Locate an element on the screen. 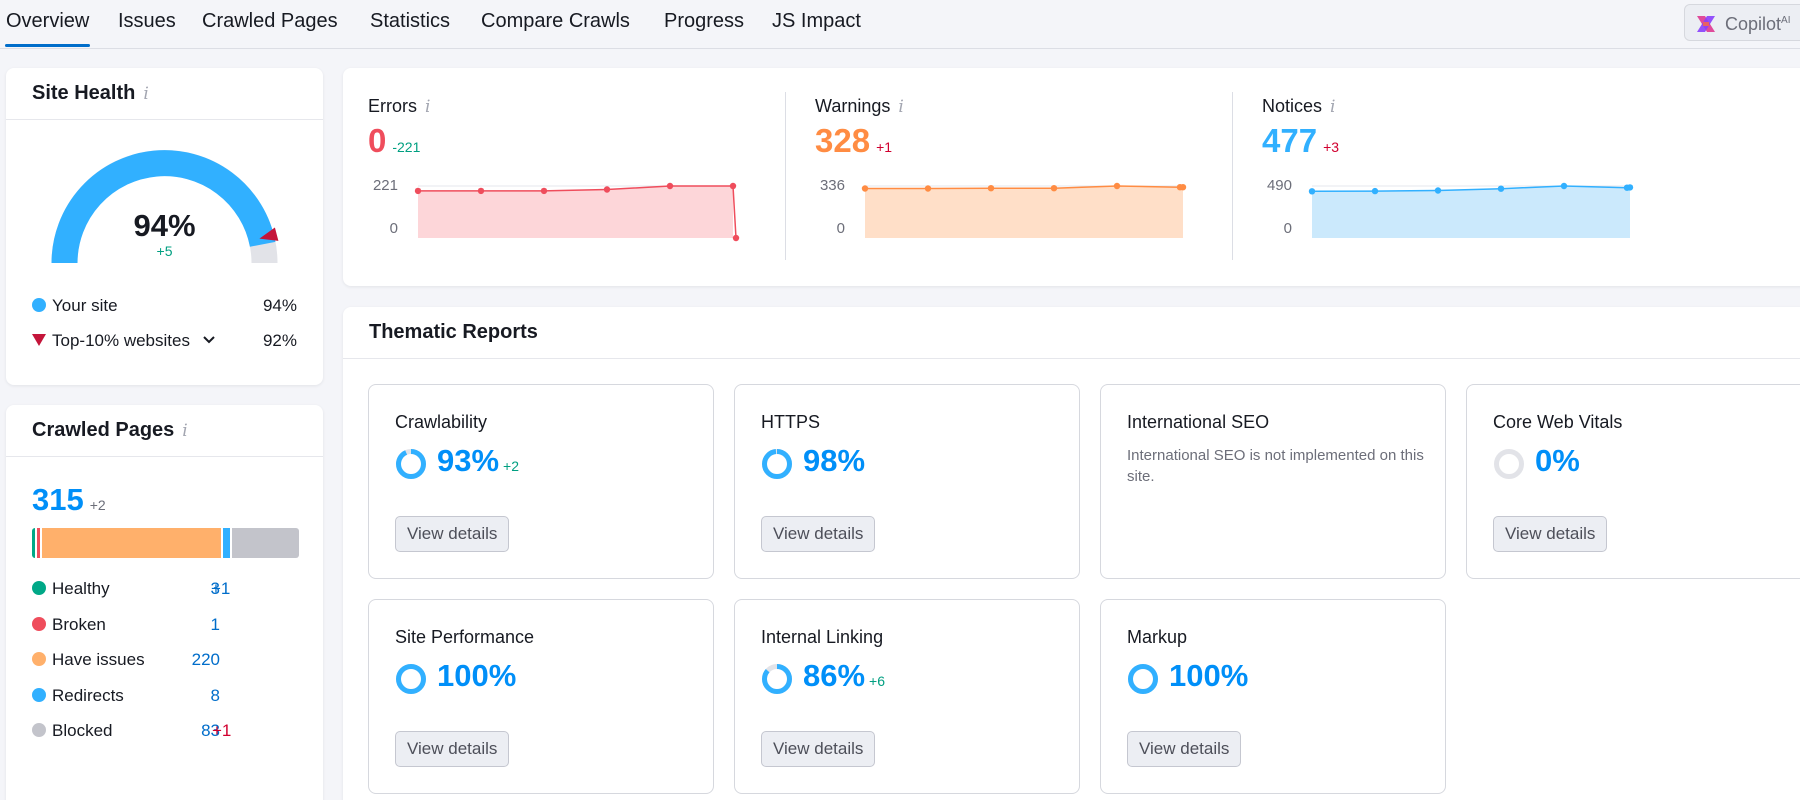 The width and height of the screenshot is (1800, 800). legend-broken: Broken is located at coordinates (69, 625).